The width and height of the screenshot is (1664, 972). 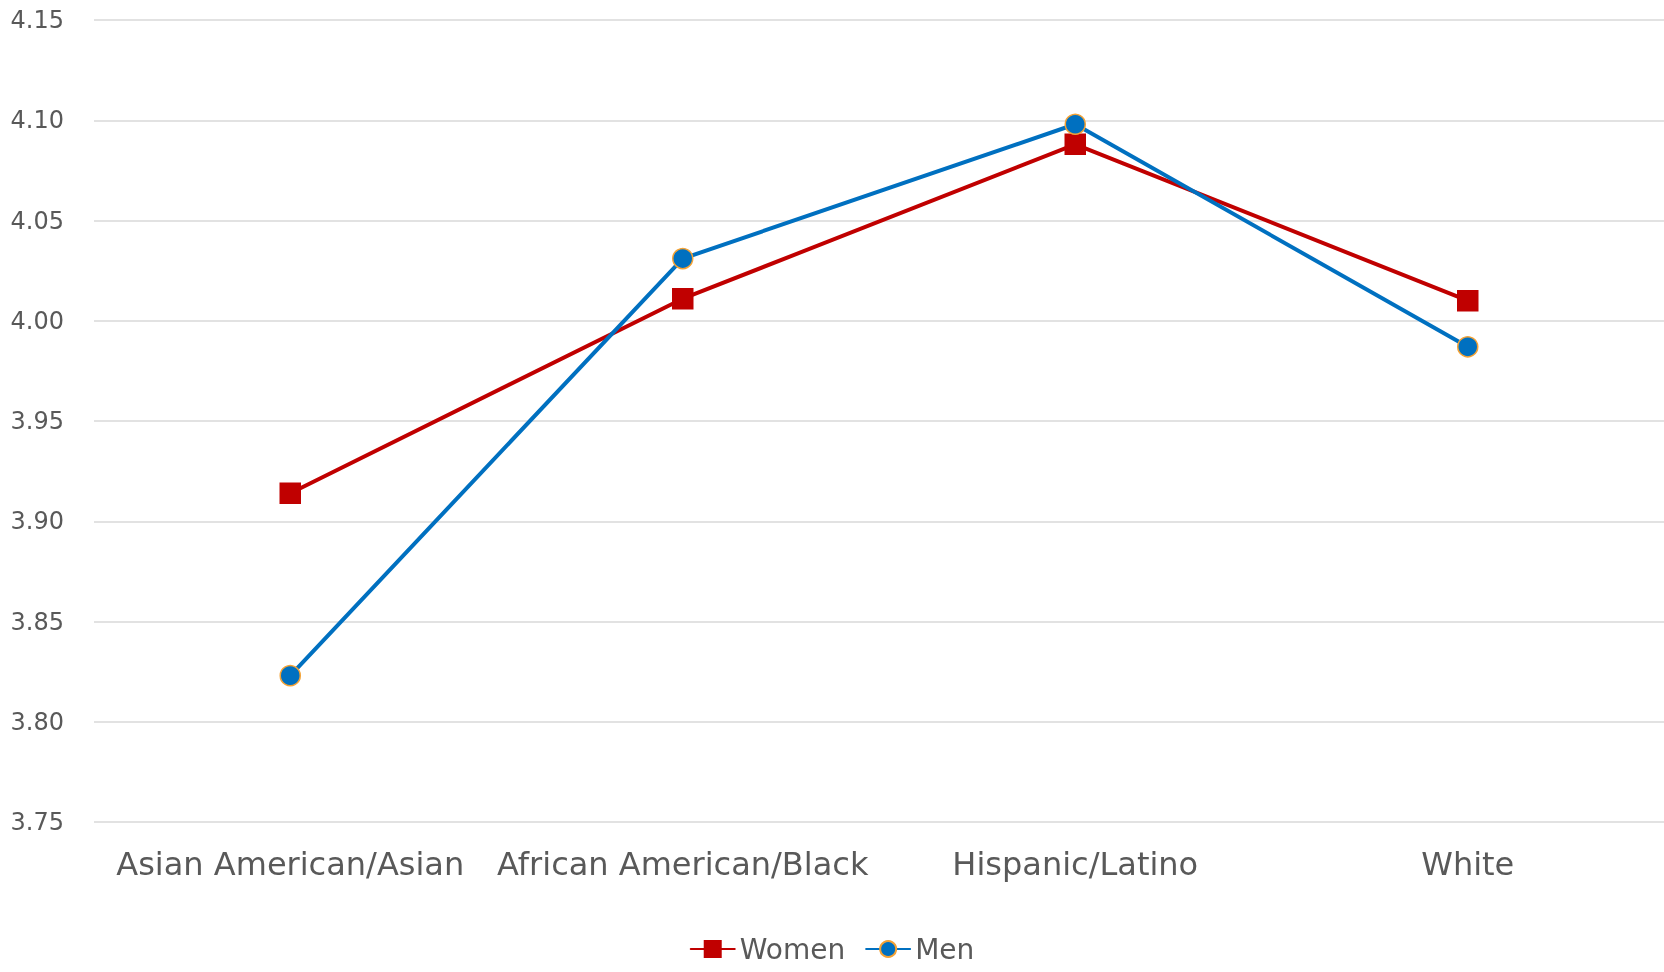 What do you see at coordinates (683, 864) in the screenshot?
I see `x-tick-label: African American/Black` at bounding box center [683, 864].